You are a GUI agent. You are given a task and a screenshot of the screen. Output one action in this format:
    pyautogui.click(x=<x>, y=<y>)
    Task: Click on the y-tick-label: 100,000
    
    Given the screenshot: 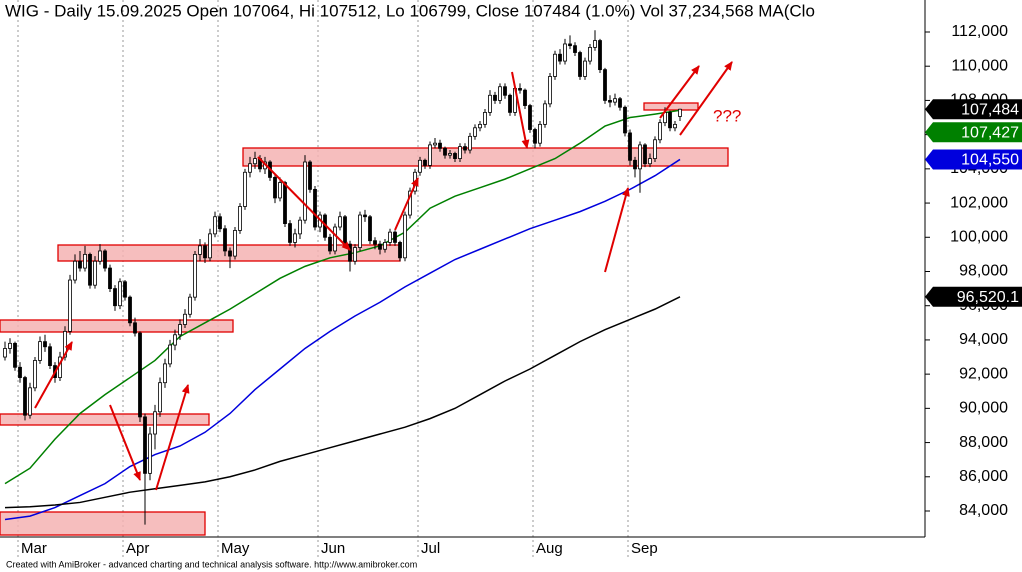 What is the action you would take?
    pyautogui.click(x=979, y=236)
    